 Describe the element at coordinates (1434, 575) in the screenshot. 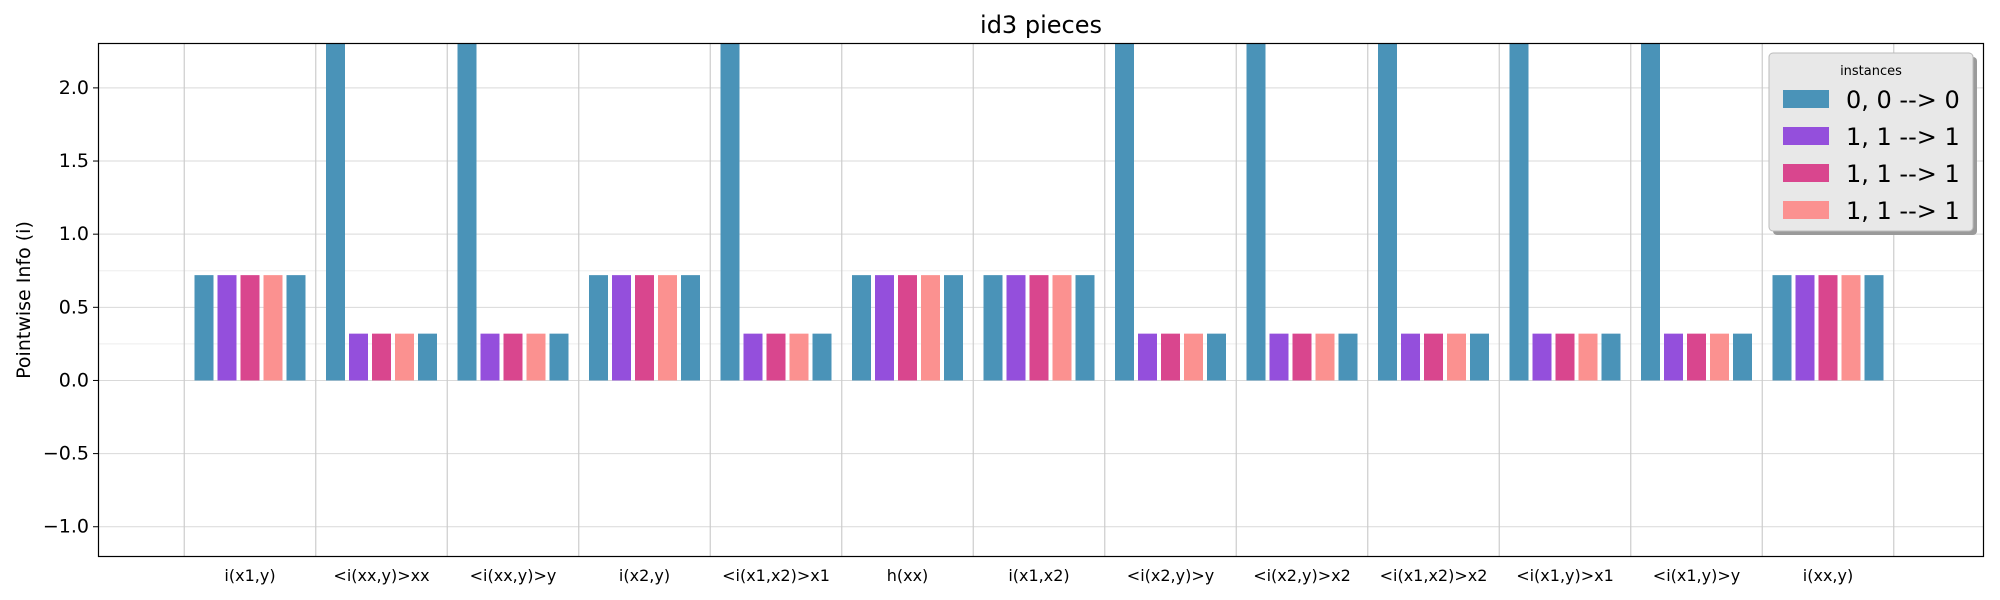

I see `x-tick-label: <i(x1,x2)>x2` at that location.